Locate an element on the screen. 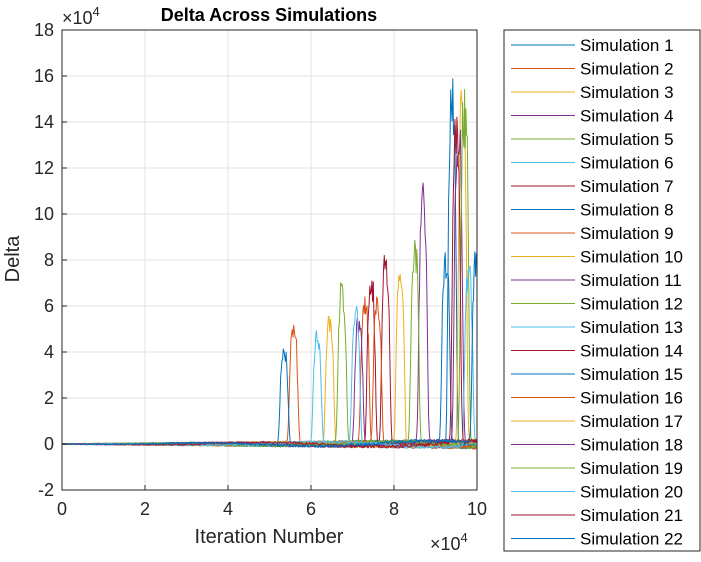 This screenshot has height=562, width=701. chart-title: Delta Across Simulations is located at coordinates (269, 15).